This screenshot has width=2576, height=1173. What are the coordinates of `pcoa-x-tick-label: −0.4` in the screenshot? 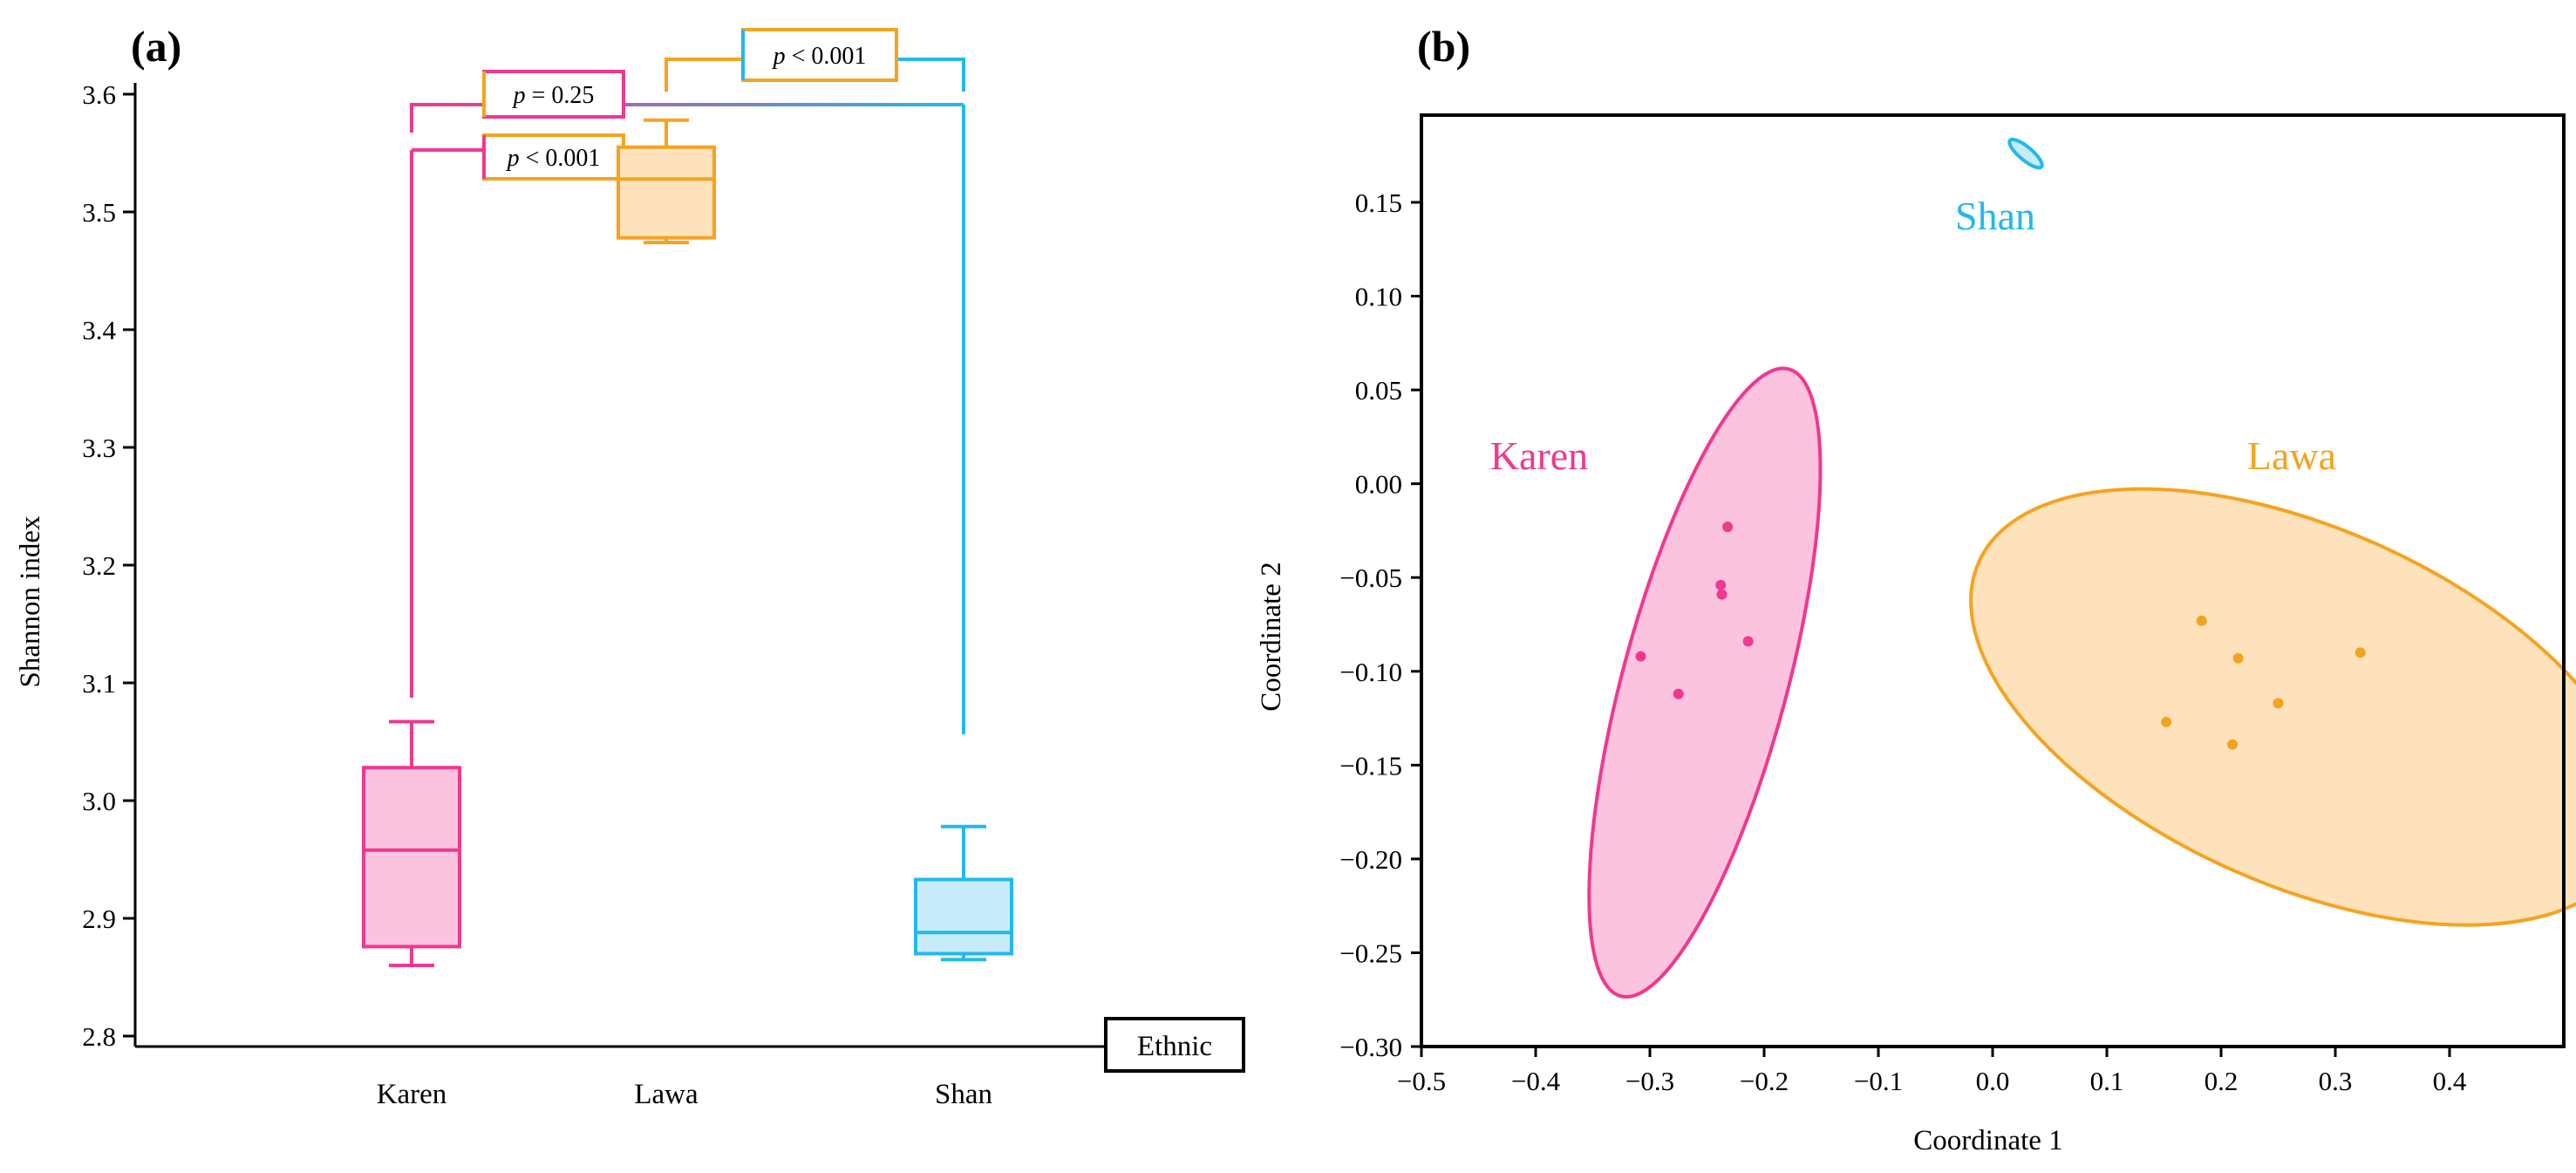 It's located at (1536, 1081).